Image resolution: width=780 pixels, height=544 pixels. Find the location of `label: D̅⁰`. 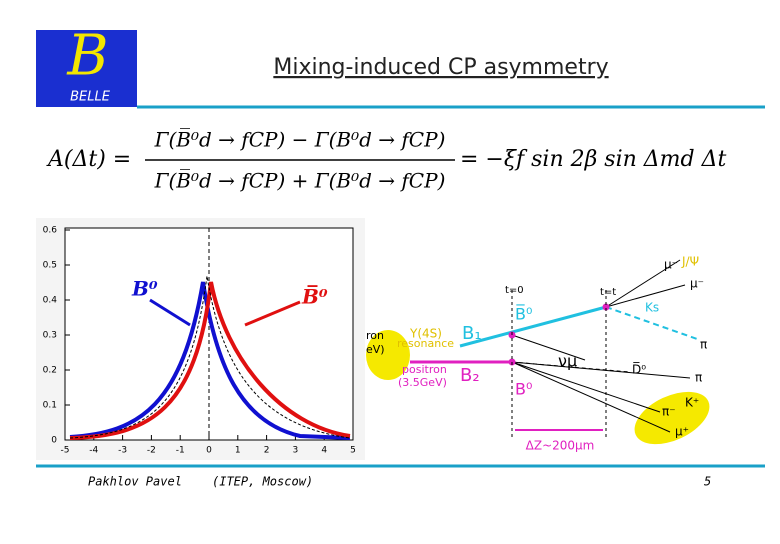

label: D̅⁰ is located at coordinates (639, 368).